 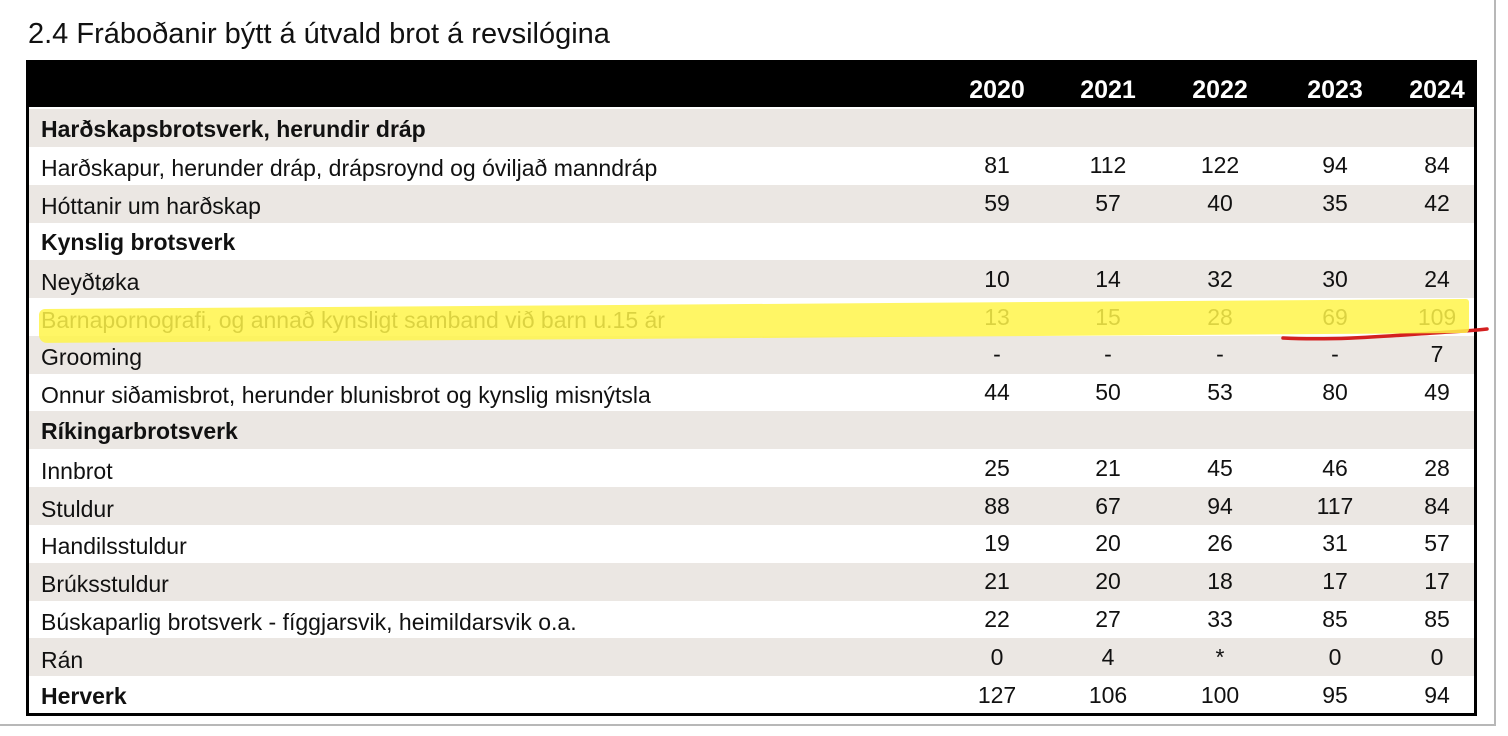 What do you see at coordinates (1220, 543) in the screenshot?
I see `value-cell: 26` at bounding box center [1220, 543].